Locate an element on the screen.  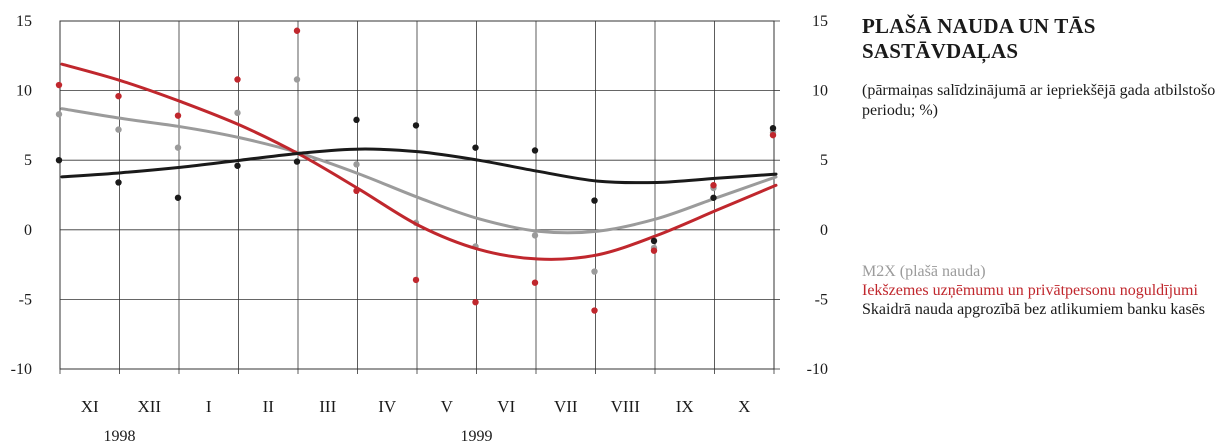
y-tick-label-left: 10 is located at coordinates (24, 91).